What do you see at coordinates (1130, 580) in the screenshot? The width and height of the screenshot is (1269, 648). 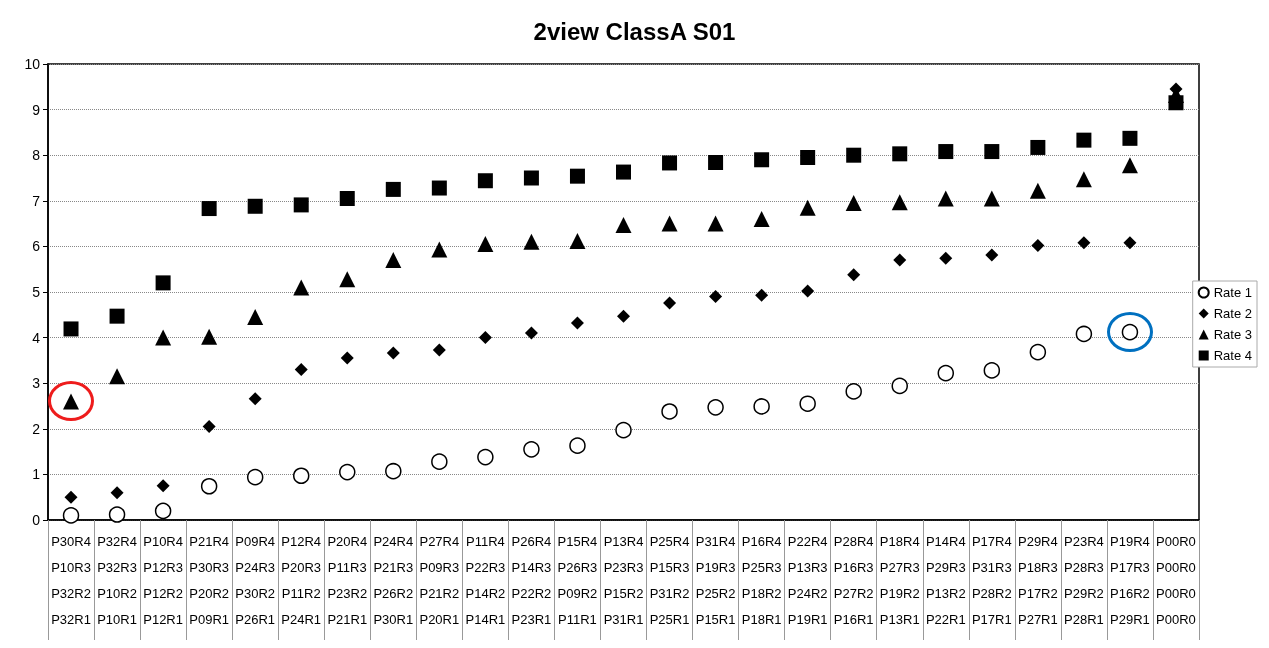 I see `x-tick-label: P19R4 P17R3 P16R2 P29R1` at bounding box center [1130, 580].